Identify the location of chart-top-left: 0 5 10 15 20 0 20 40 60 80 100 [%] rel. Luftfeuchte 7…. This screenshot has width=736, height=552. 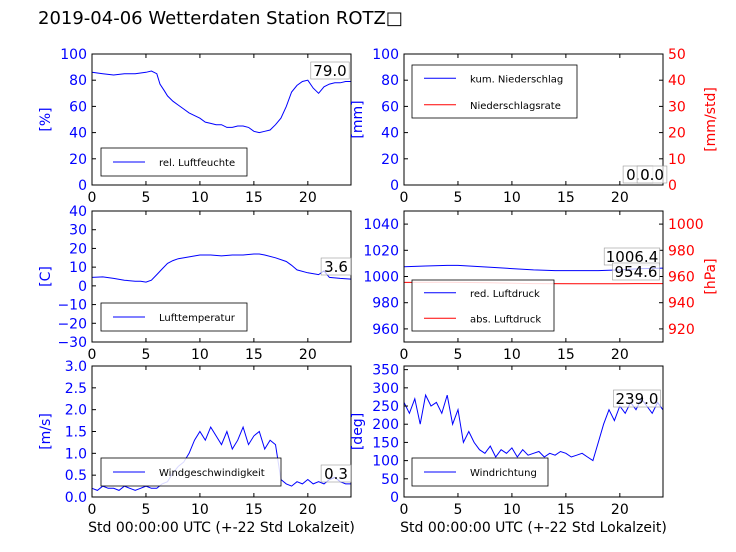
(195, 126).